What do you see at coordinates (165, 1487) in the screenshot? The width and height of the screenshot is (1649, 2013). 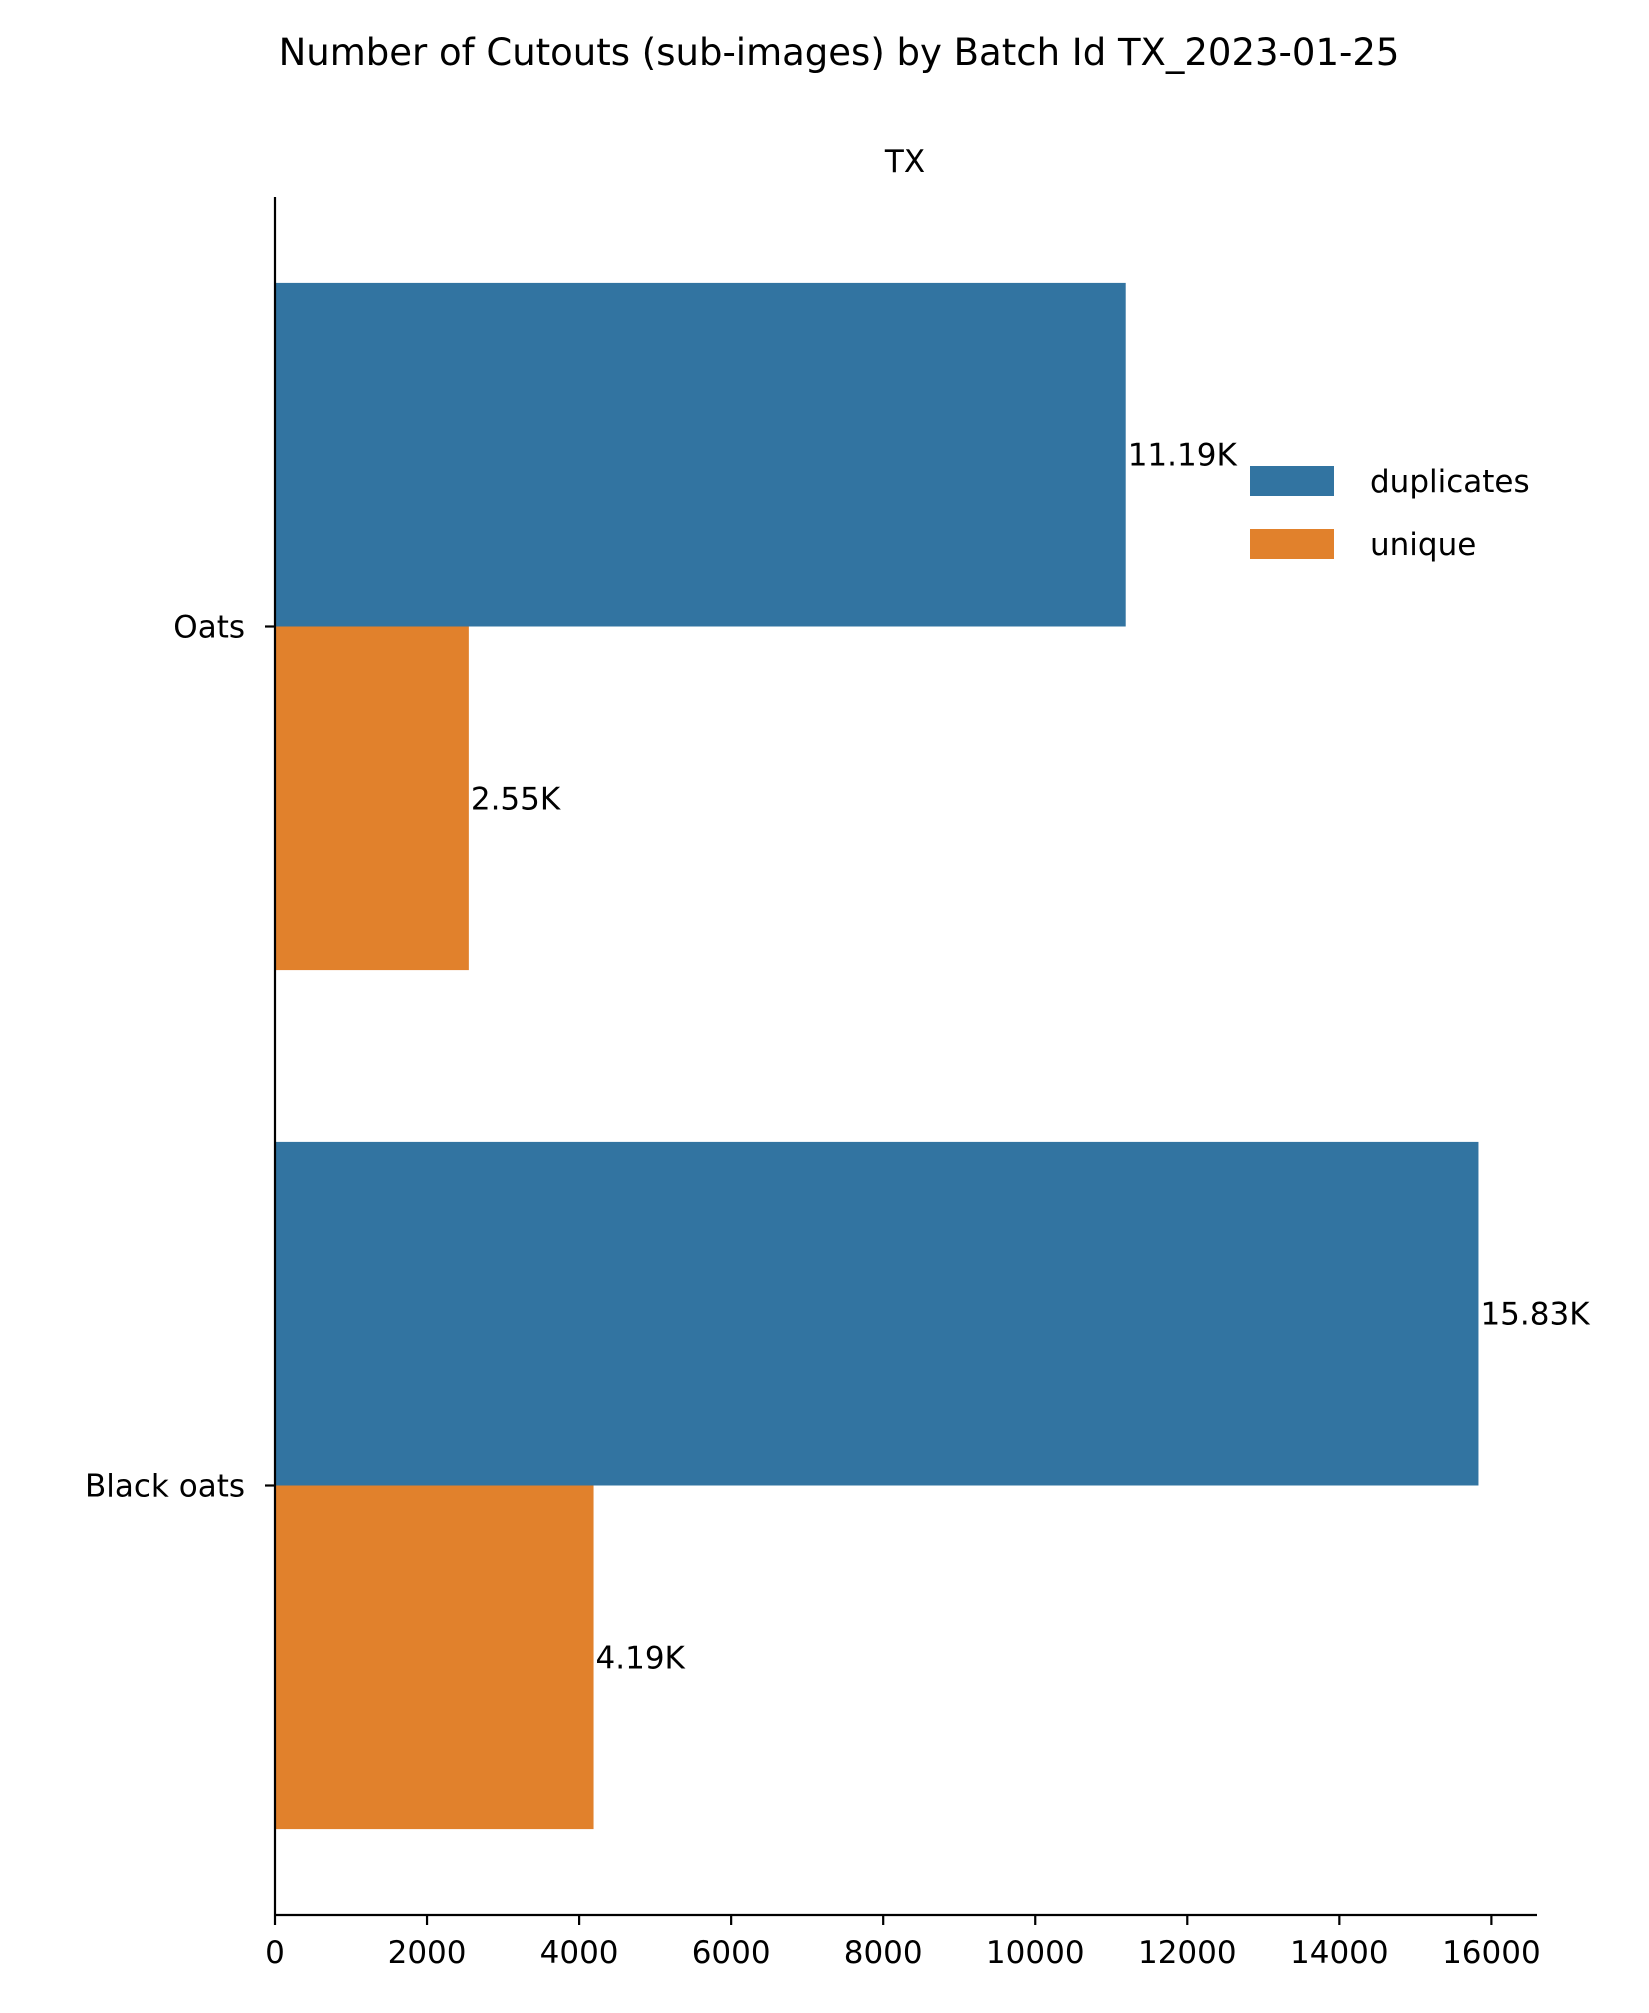 I see `y-tick-label-black-oats: Black oats` at bounding box center [165, 1487].